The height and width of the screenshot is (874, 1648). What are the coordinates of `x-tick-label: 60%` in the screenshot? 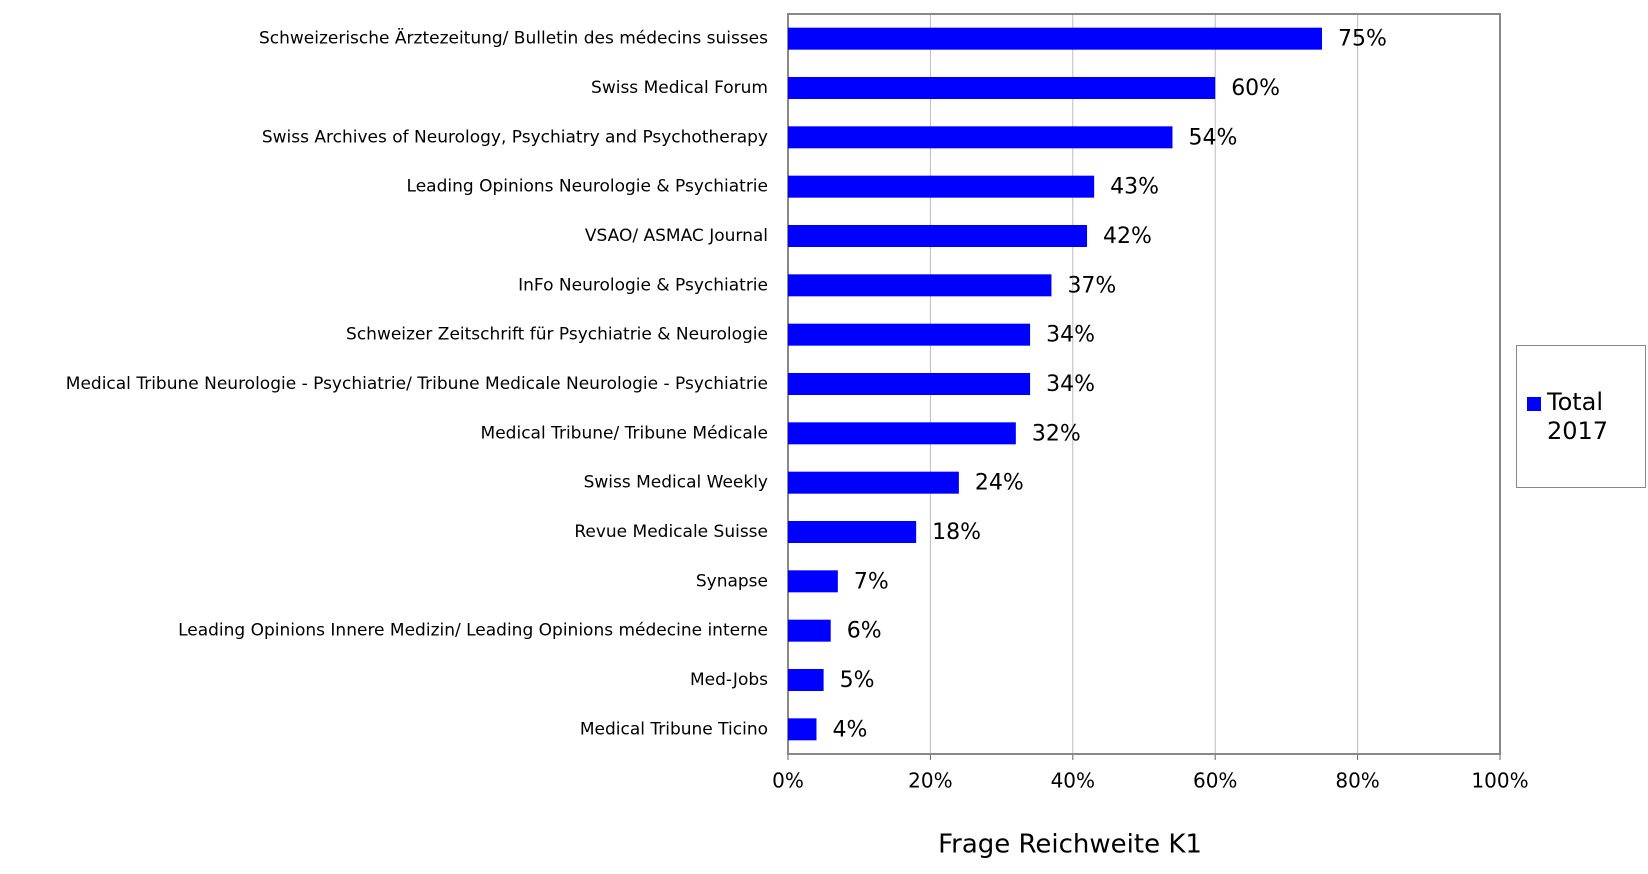 It's located at (1215, 781).